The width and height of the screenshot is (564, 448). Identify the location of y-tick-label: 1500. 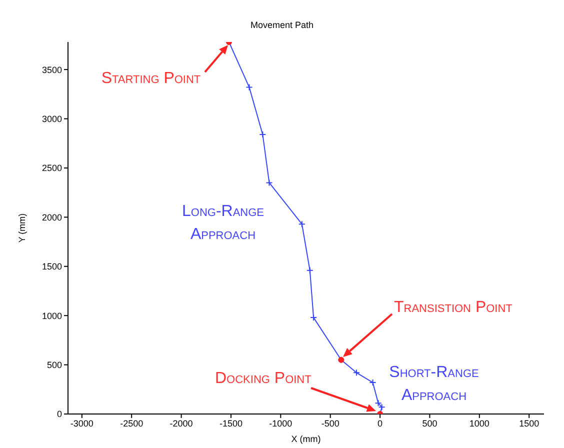
(52, 267).